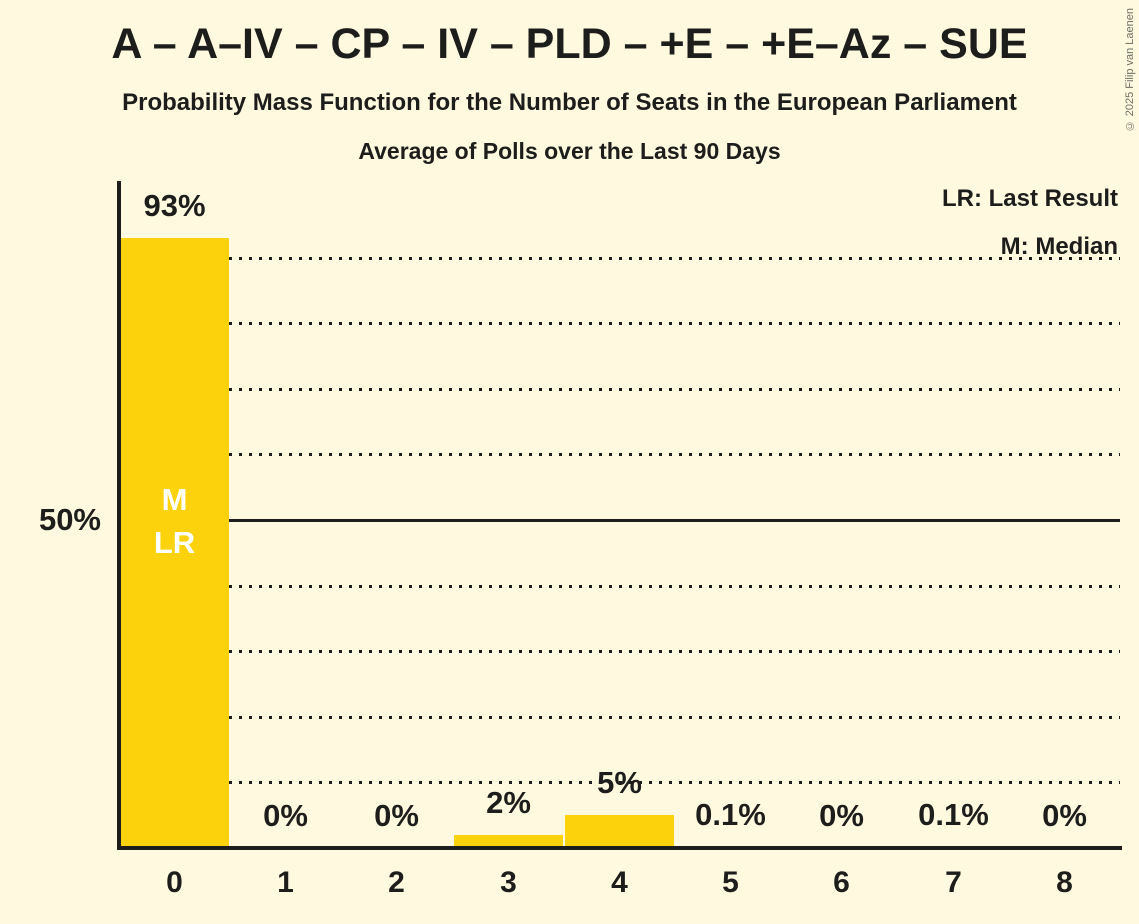 The height and width of the screenshot is (924, 1139). Describe the element at coordinates (619, 258) in the screenshot. I see `gridline-dotted-90pct` at that location.